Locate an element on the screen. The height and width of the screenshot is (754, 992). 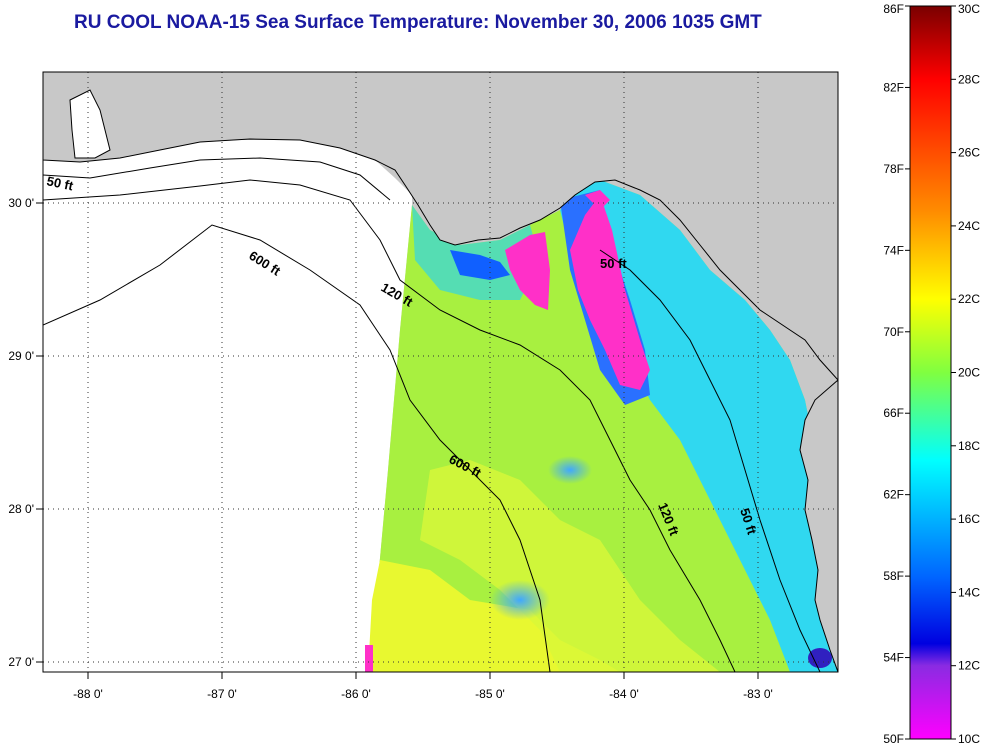
colorbar-c-label: 30C is located at coordinates (969, 9).